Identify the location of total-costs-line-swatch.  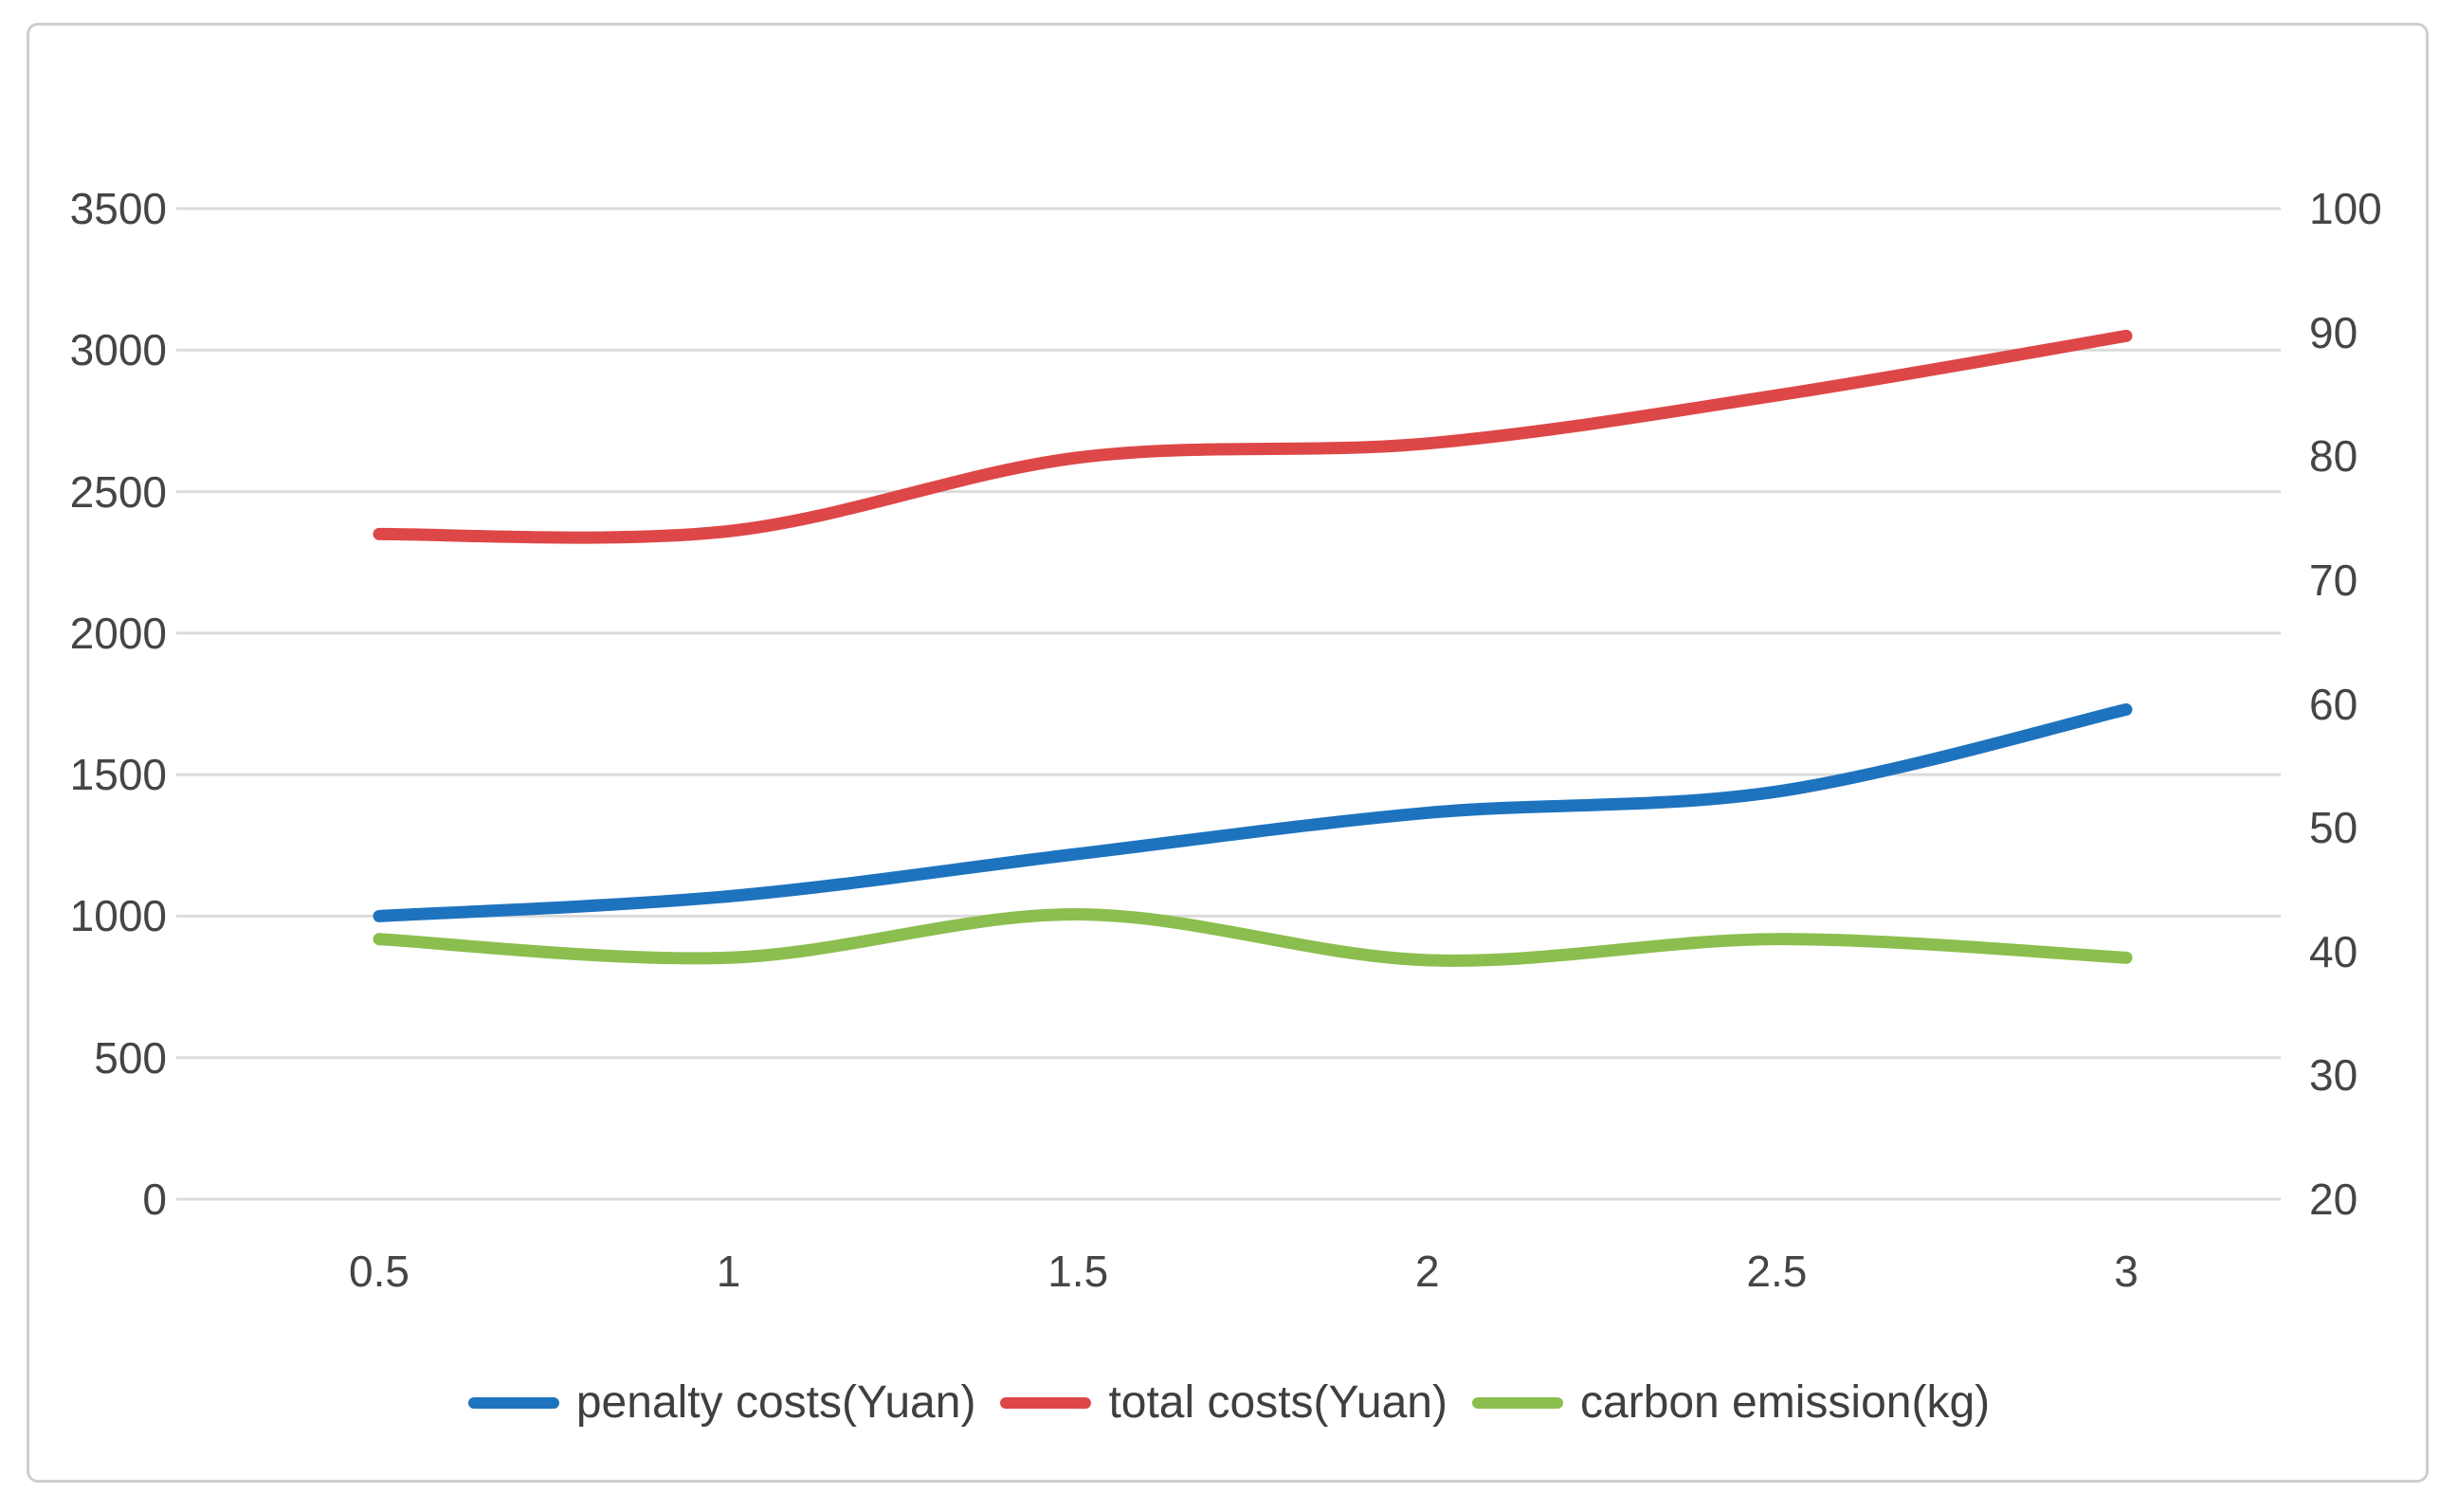
(1046, 1403).